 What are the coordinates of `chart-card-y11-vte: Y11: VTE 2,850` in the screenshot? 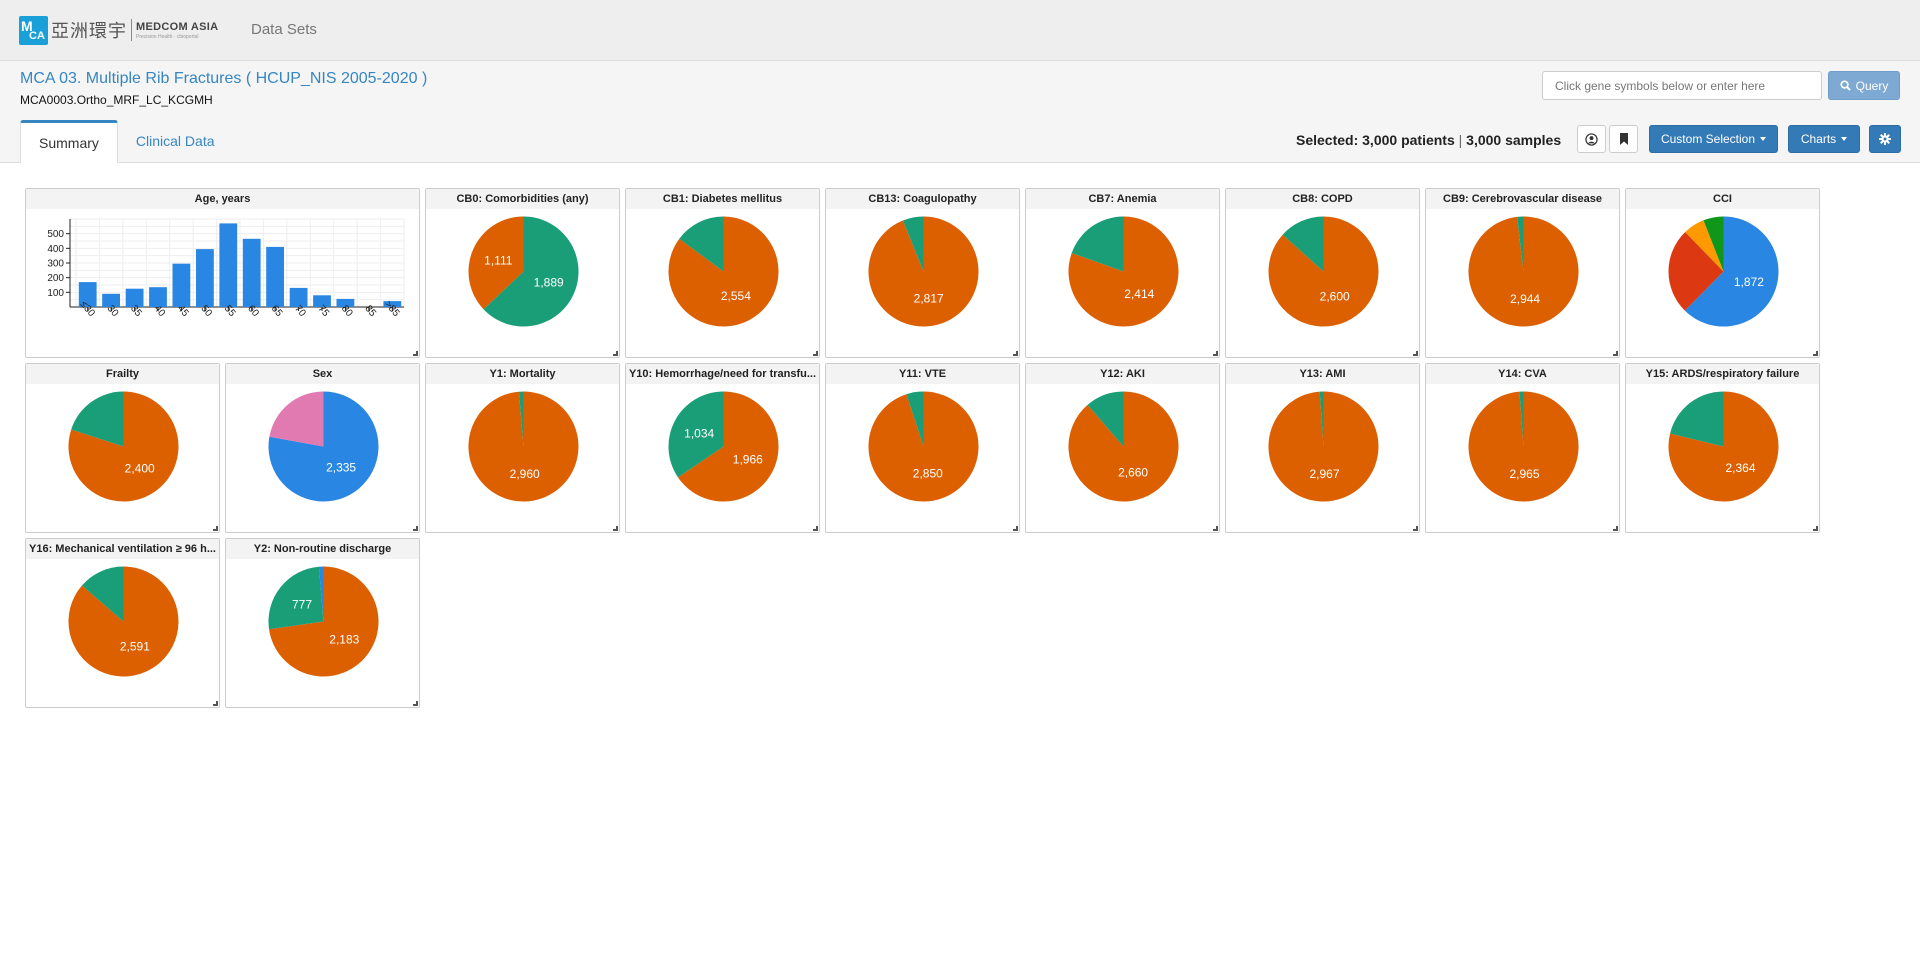 It's located at (922, 448).